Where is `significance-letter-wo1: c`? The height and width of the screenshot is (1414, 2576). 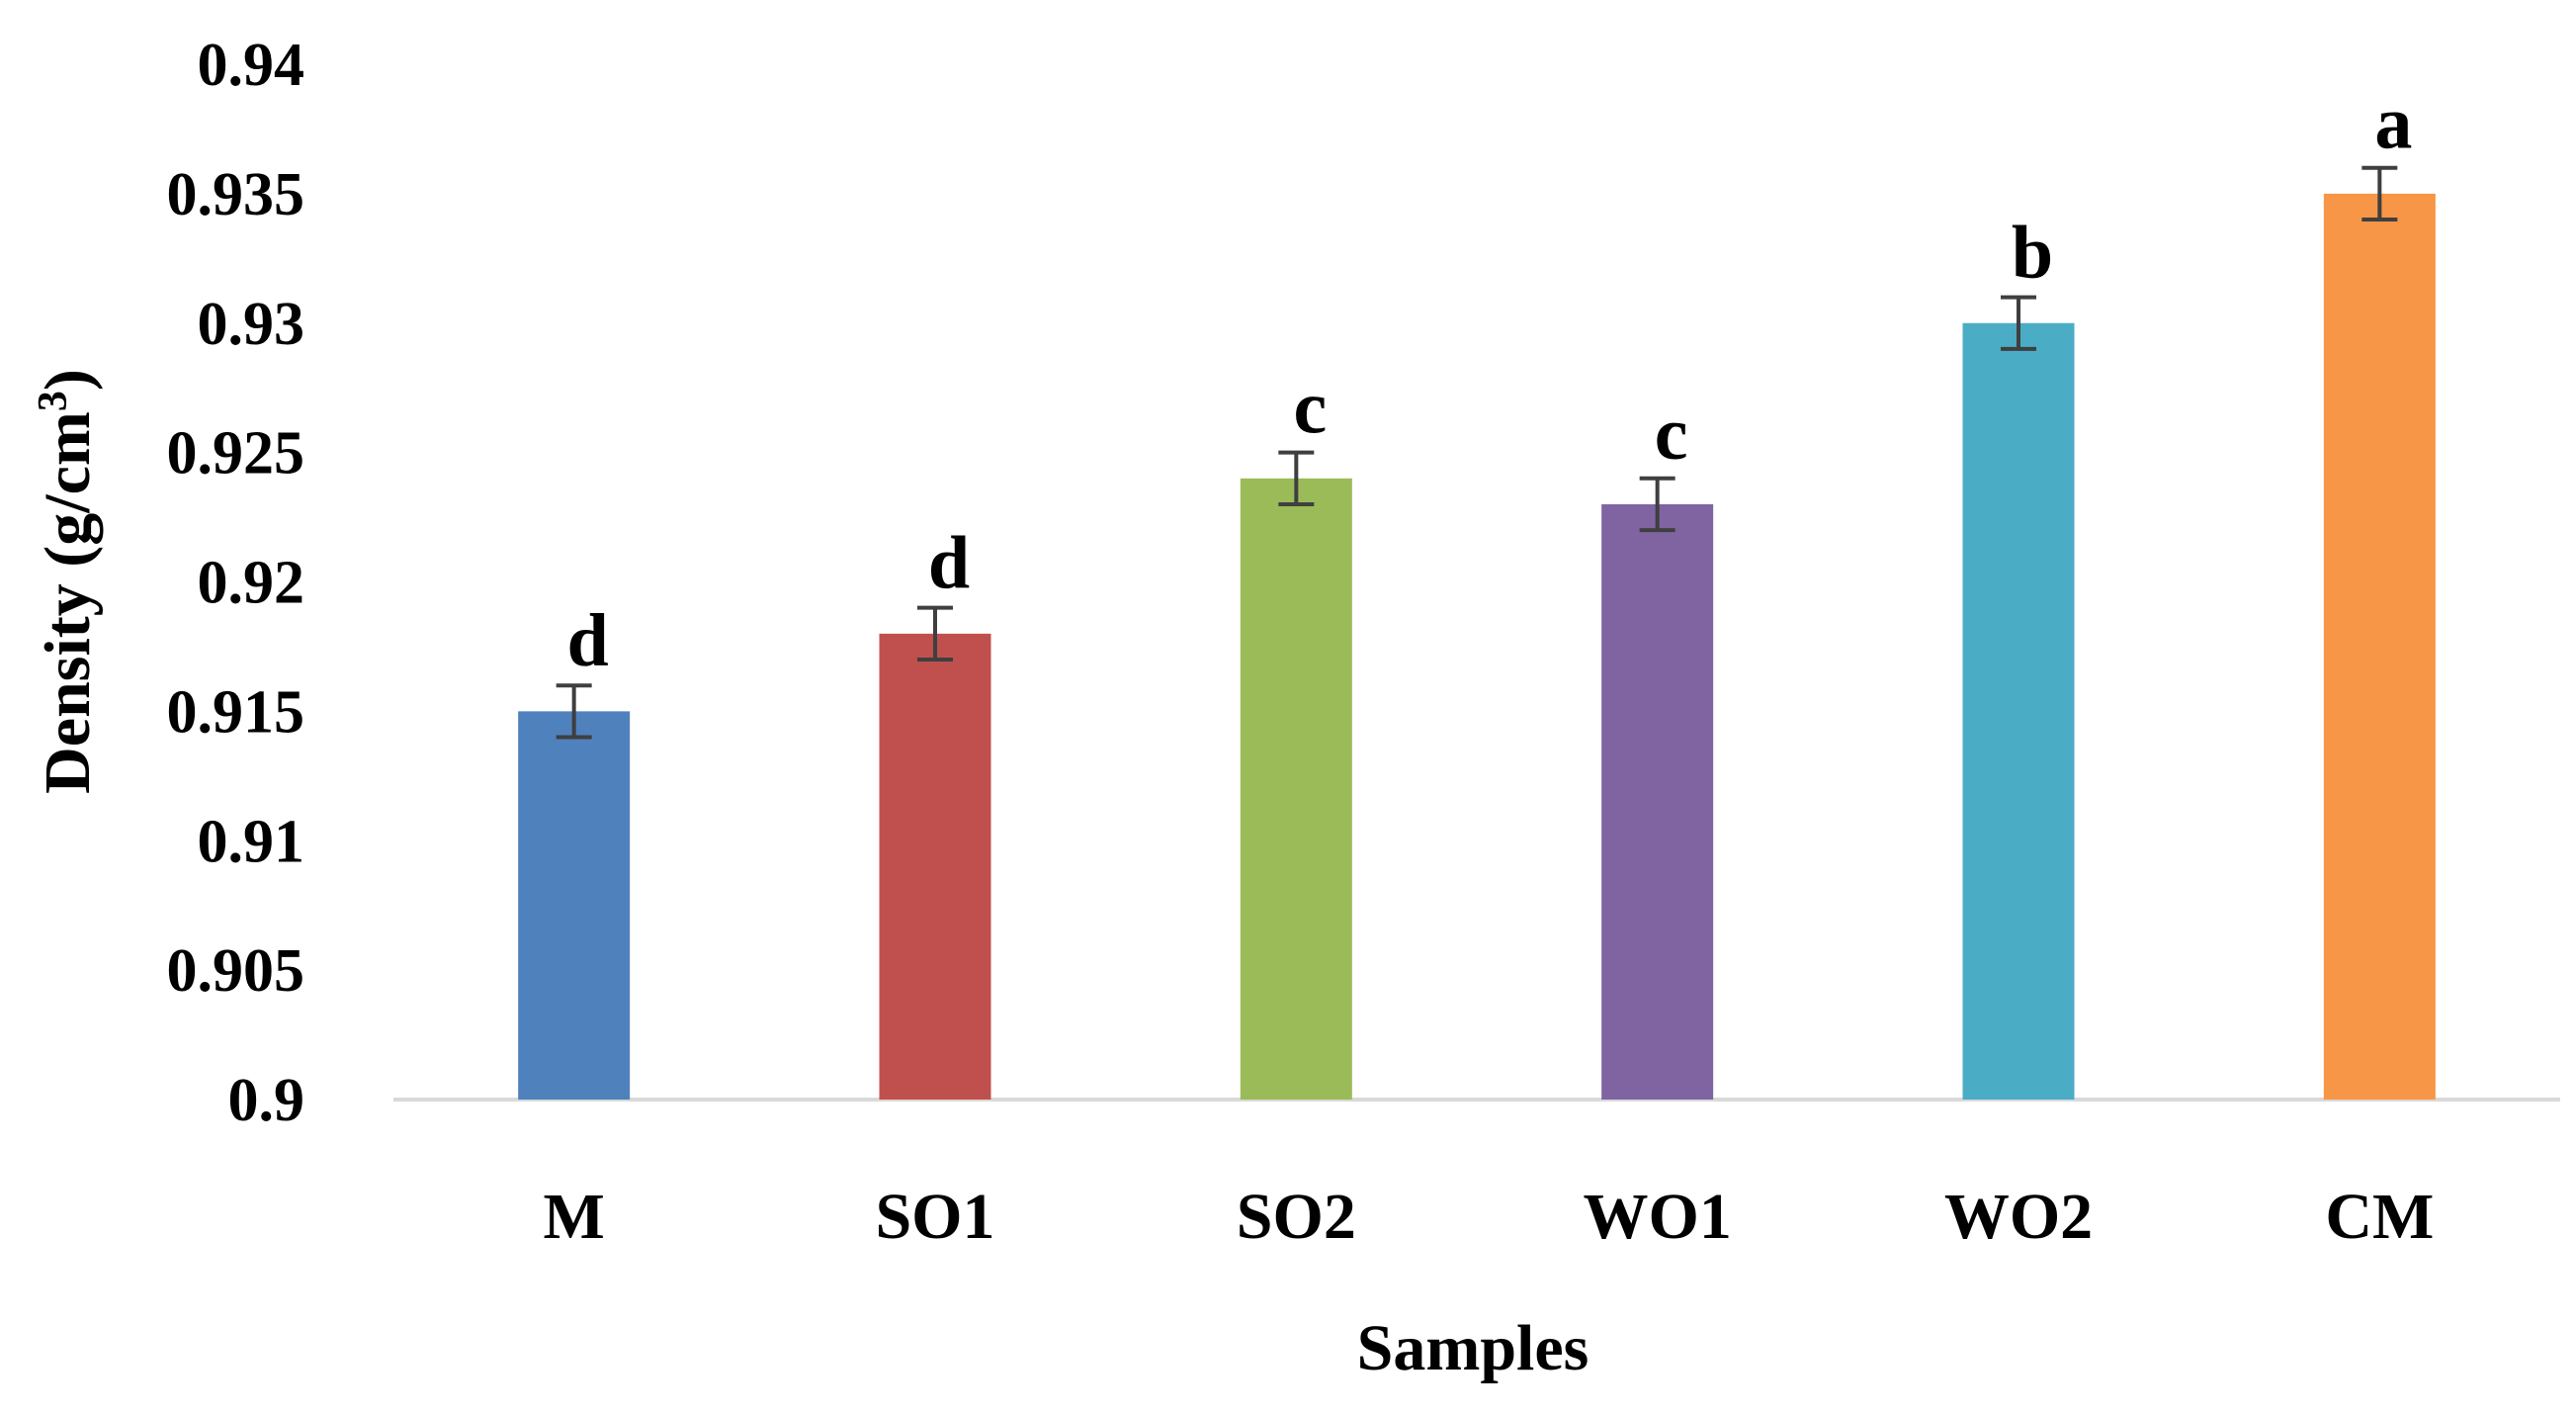
significance-letter-wo1: c is located at coordinates (1671, 434).